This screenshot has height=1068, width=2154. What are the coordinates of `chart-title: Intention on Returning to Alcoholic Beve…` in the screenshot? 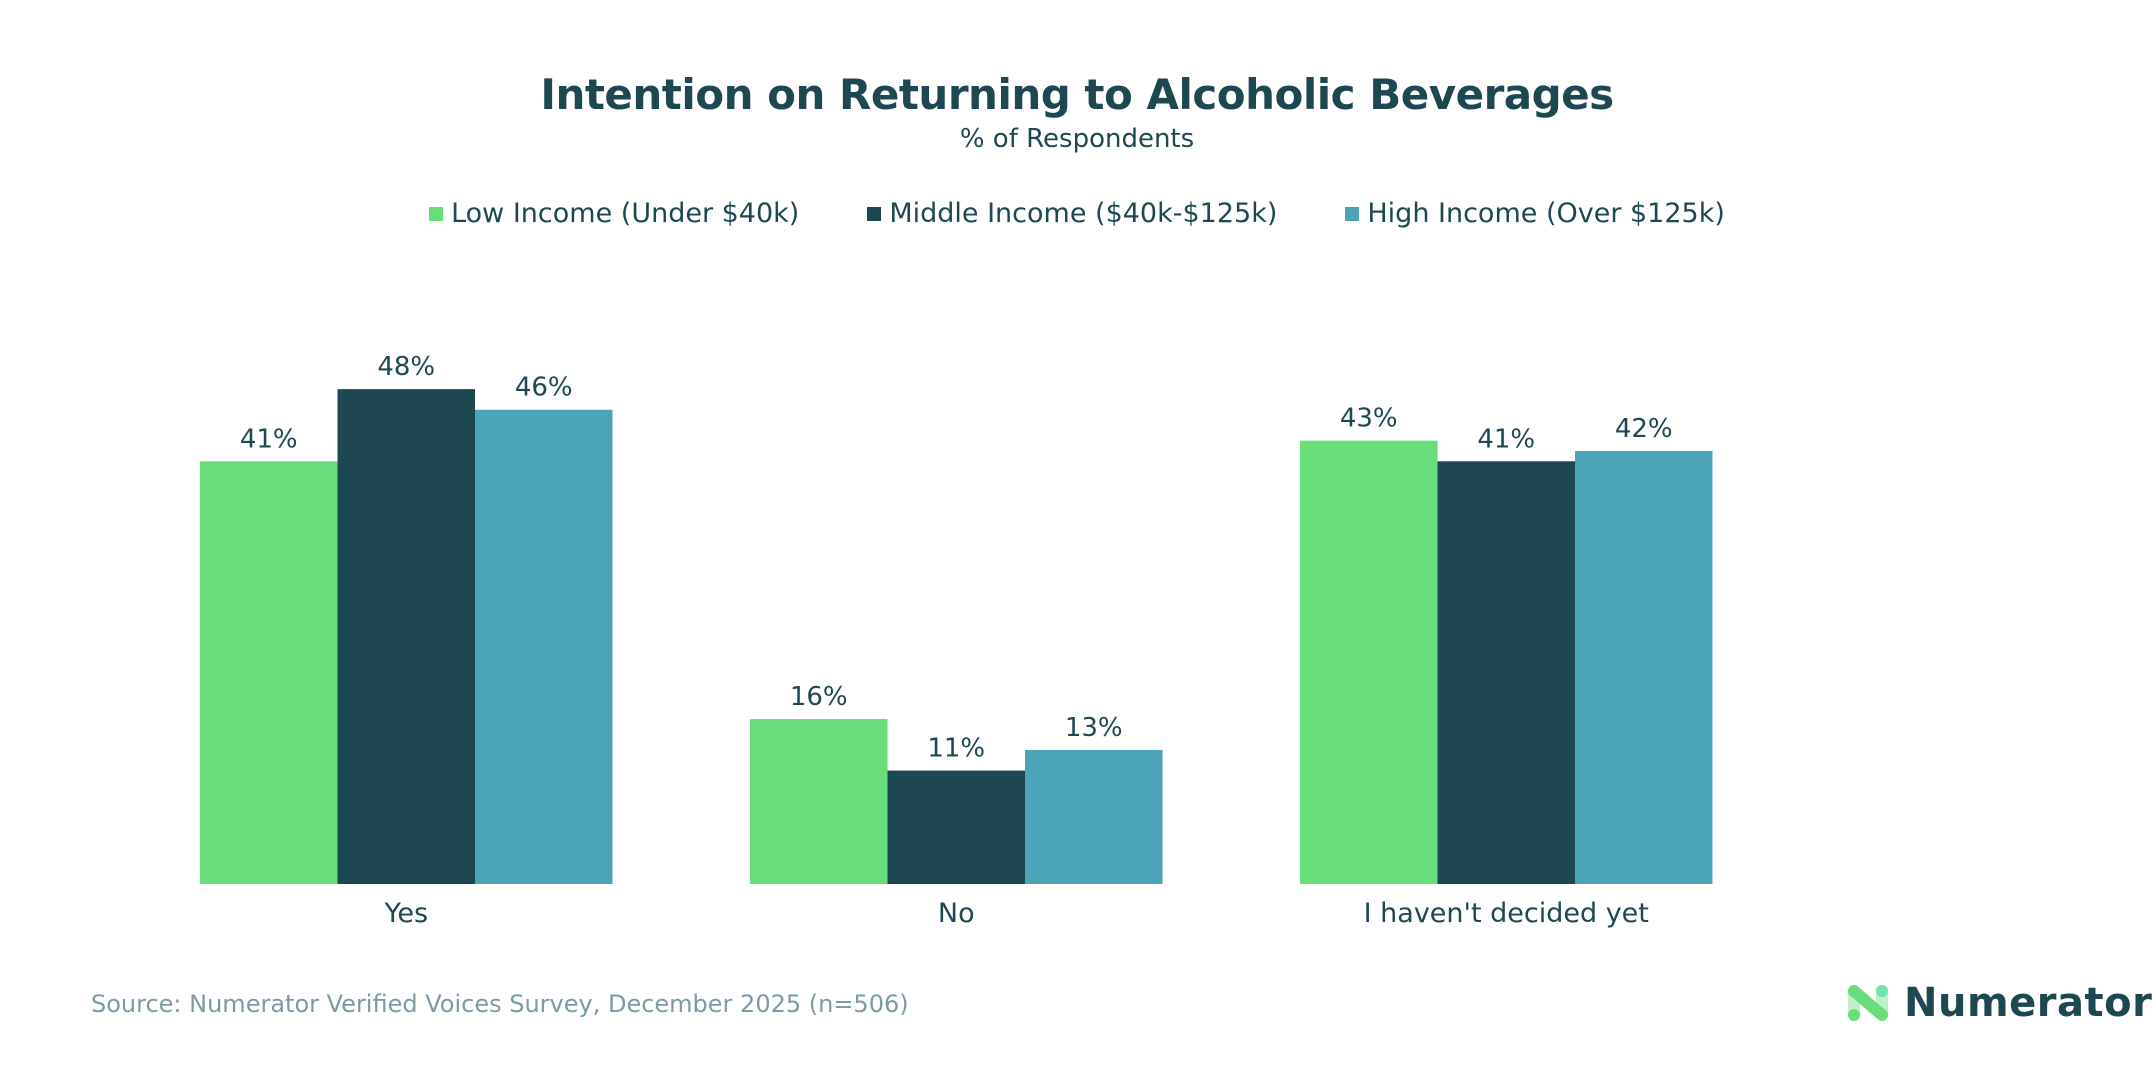 It's located at (1077, 94).